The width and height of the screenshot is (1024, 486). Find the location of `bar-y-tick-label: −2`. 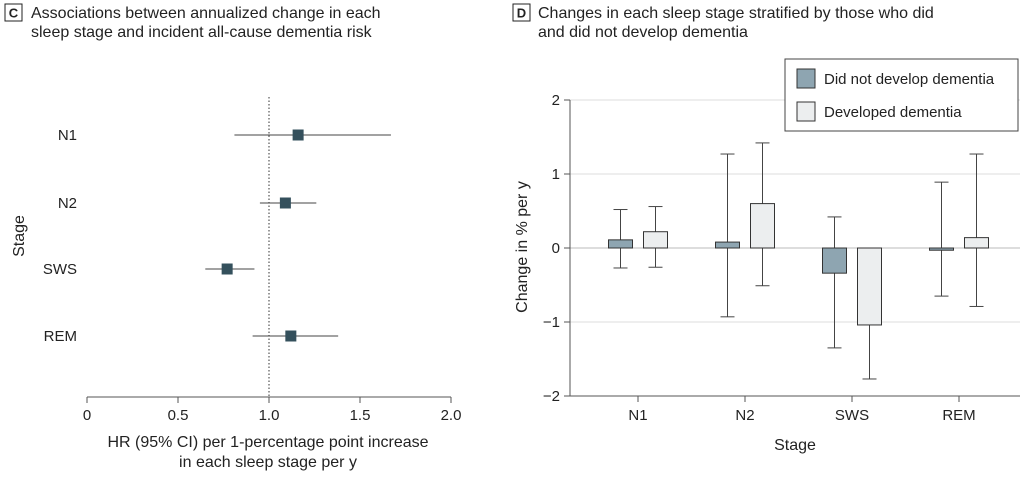

bar-y-tick-label: −2 is located at coordinates (551, 396).